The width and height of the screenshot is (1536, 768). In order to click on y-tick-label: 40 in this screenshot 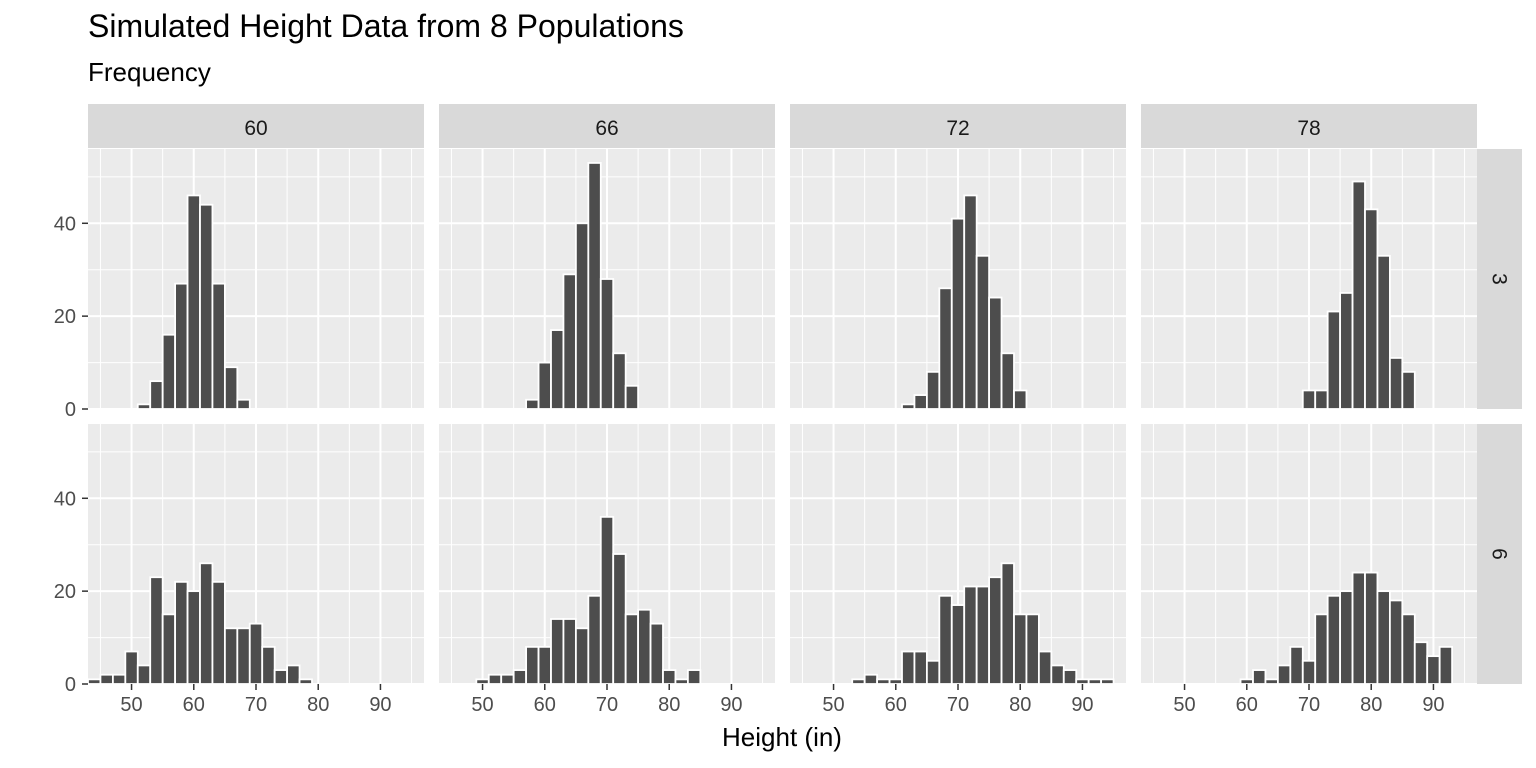, I will do `click(65, 499)`.